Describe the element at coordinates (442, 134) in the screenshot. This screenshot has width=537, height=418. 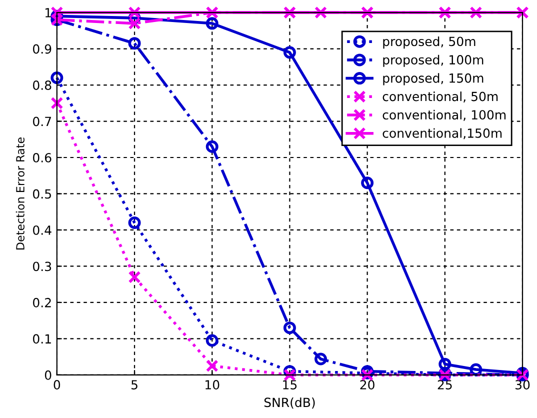
I see `legend-label: conventional,150m` at that location.